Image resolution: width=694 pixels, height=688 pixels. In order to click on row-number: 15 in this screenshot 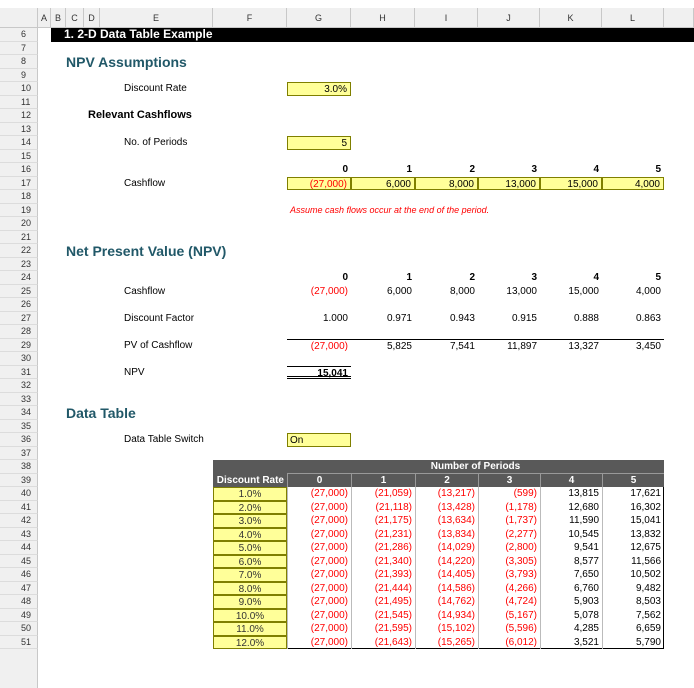, I will do `click(19, 156)`.